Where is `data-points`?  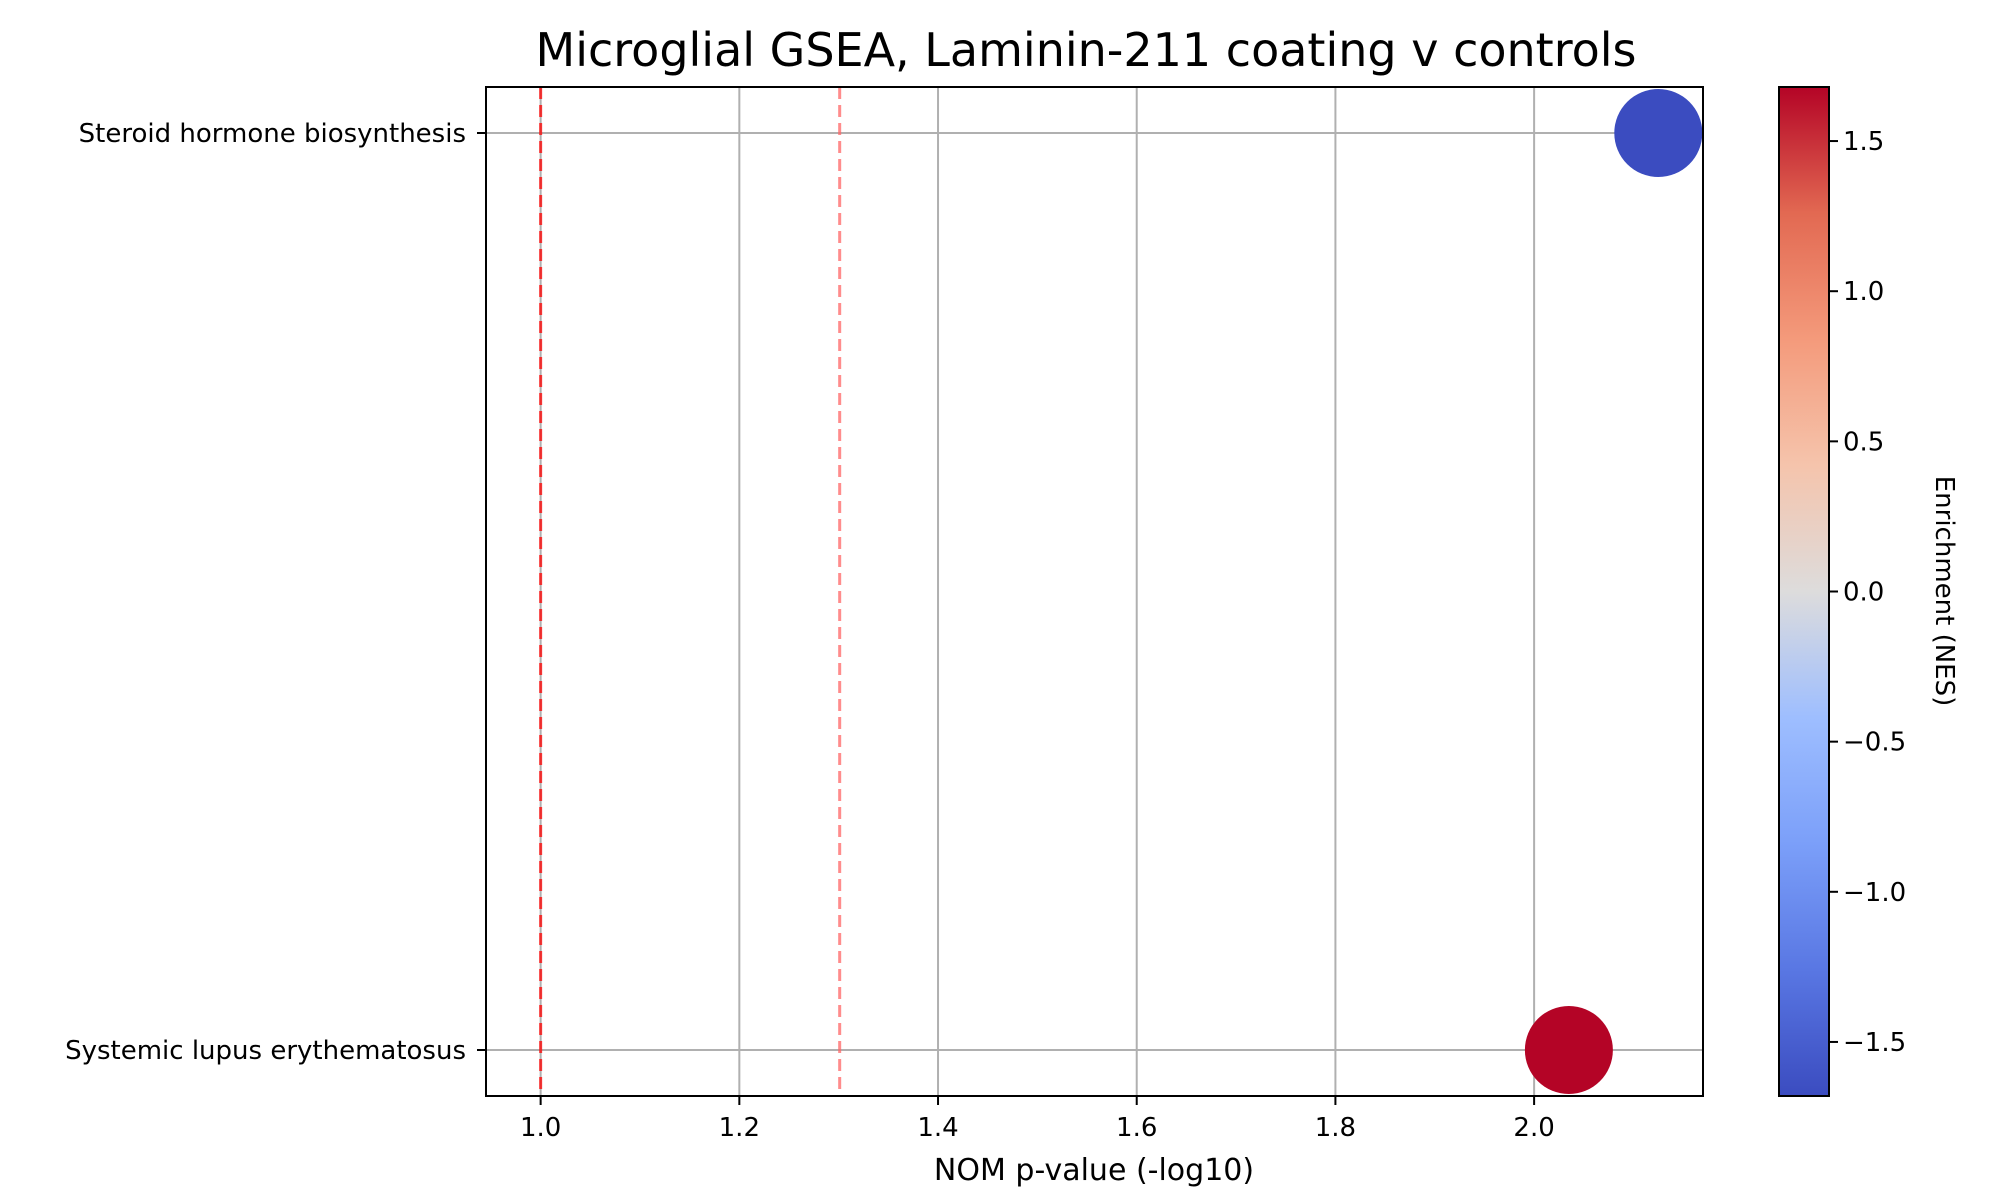
data-points is located at coordinates (1613, 591).